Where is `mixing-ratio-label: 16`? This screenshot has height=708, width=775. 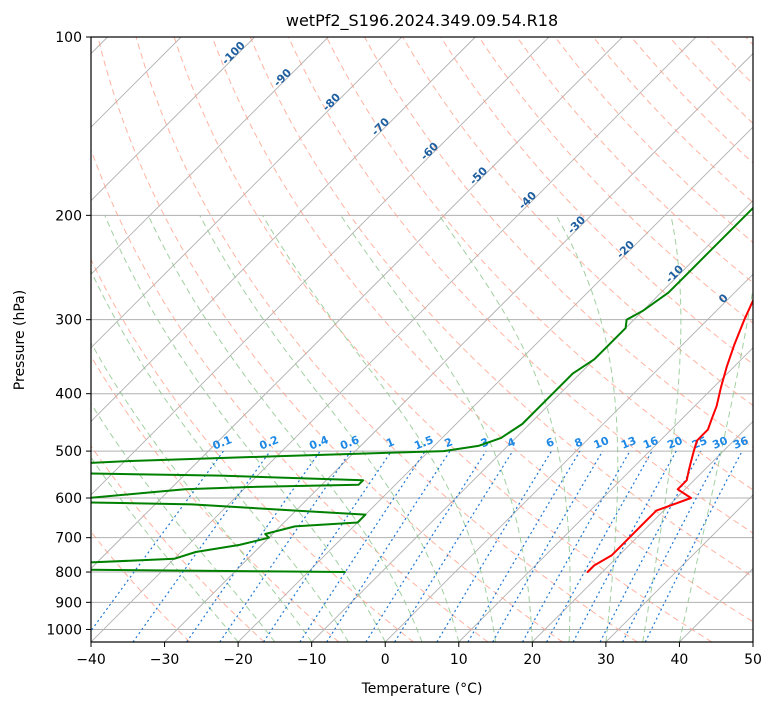
mixing-ratio-label: 16 is located at coordinates (650, 443).